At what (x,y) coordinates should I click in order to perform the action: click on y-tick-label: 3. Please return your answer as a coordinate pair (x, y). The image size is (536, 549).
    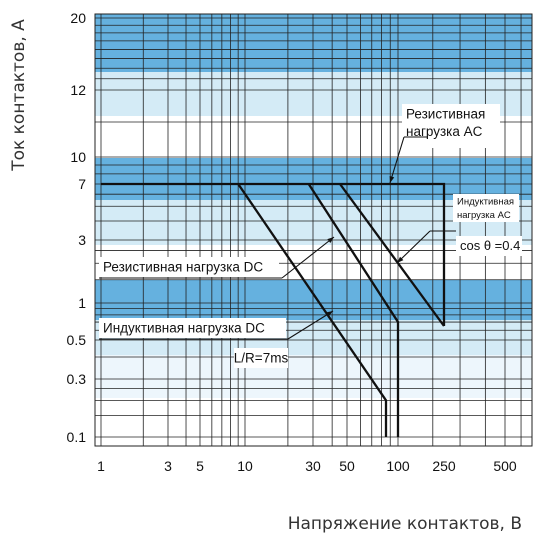
    Looking at the image, I should click on (82, 240).